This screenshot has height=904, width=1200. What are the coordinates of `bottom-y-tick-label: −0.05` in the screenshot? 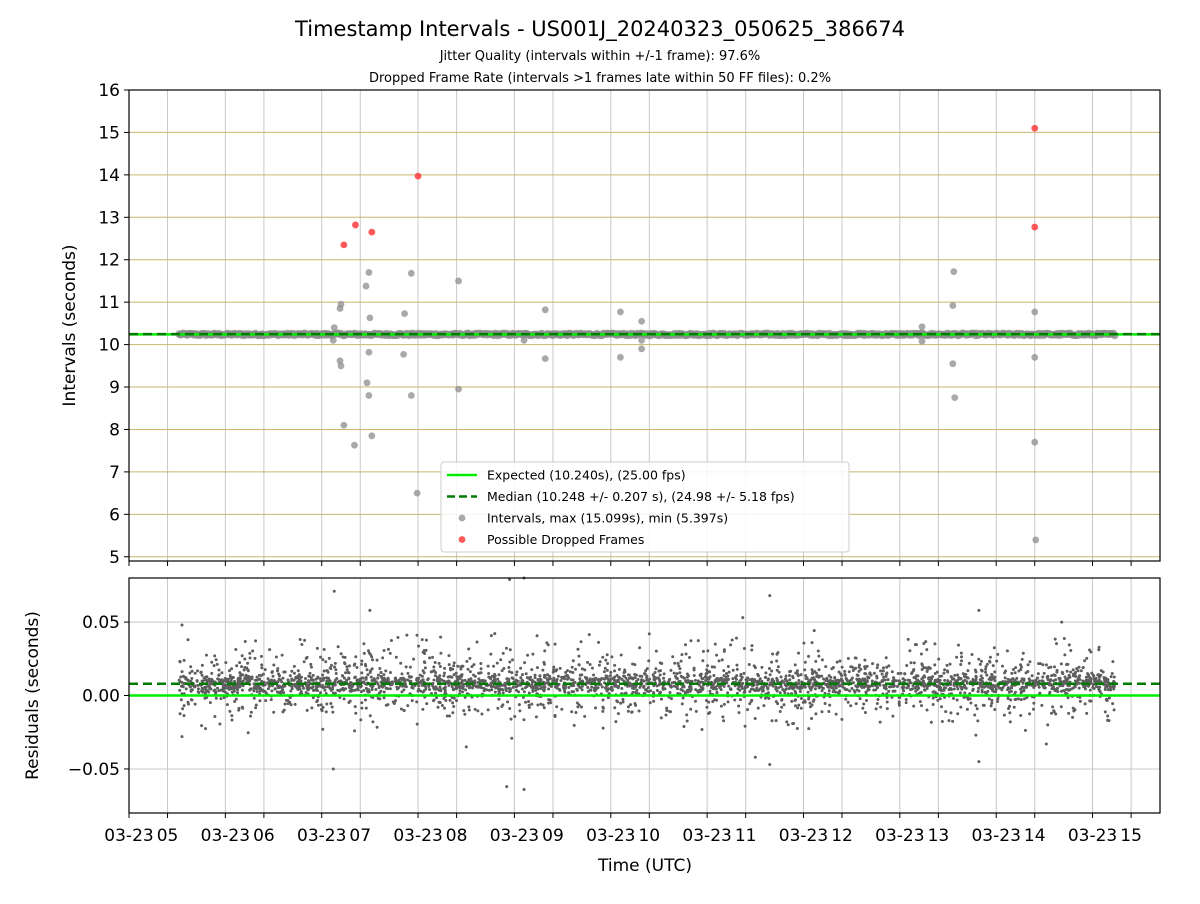 It's located at (94, 770).